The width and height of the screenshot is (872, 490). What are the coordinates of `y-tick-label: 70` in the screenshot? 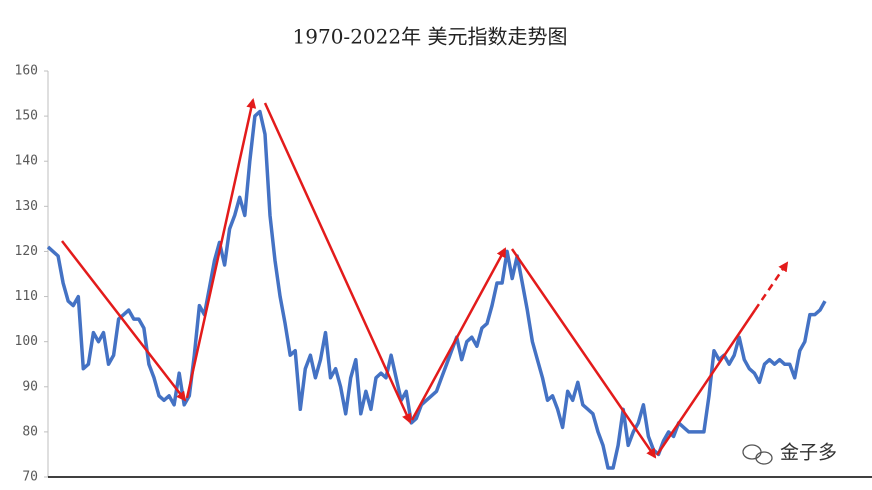 It's located at (30, 477).